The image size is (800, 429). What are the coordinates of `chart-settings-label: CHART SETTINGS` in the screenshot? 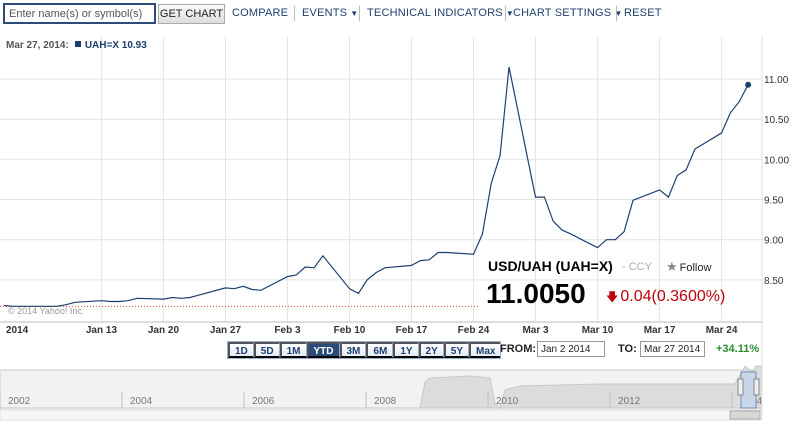 It's located at (562, 13).